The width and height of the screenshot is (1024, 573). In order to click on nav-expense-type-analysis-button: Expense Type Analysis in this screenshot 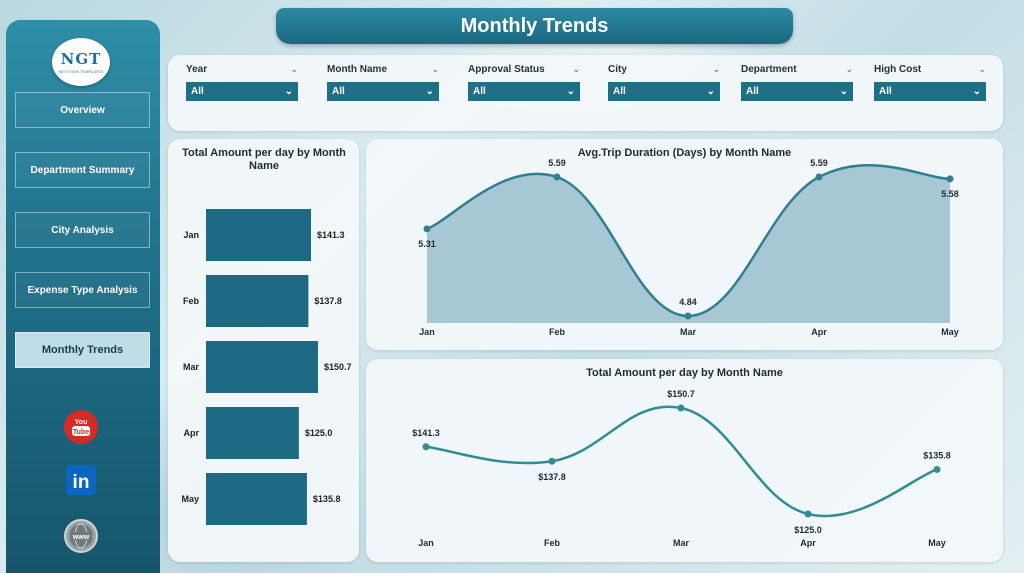, I will do `click(82, 290)`.